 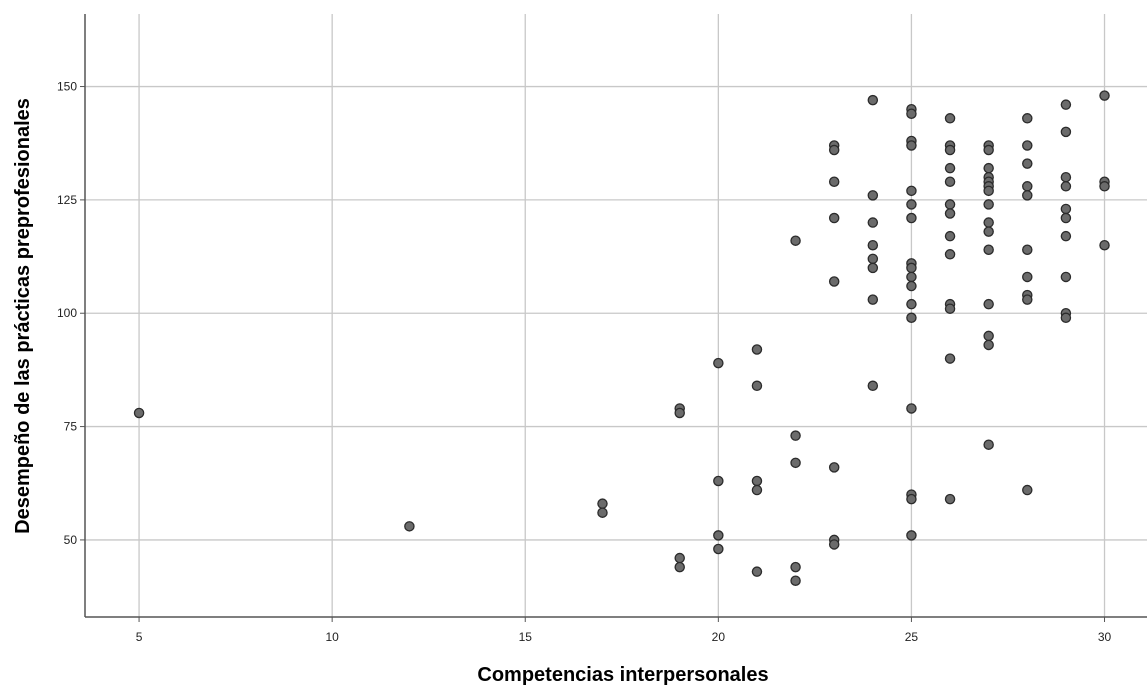 I want to click on y-tick-label: 125, so click(x=67, y=200).